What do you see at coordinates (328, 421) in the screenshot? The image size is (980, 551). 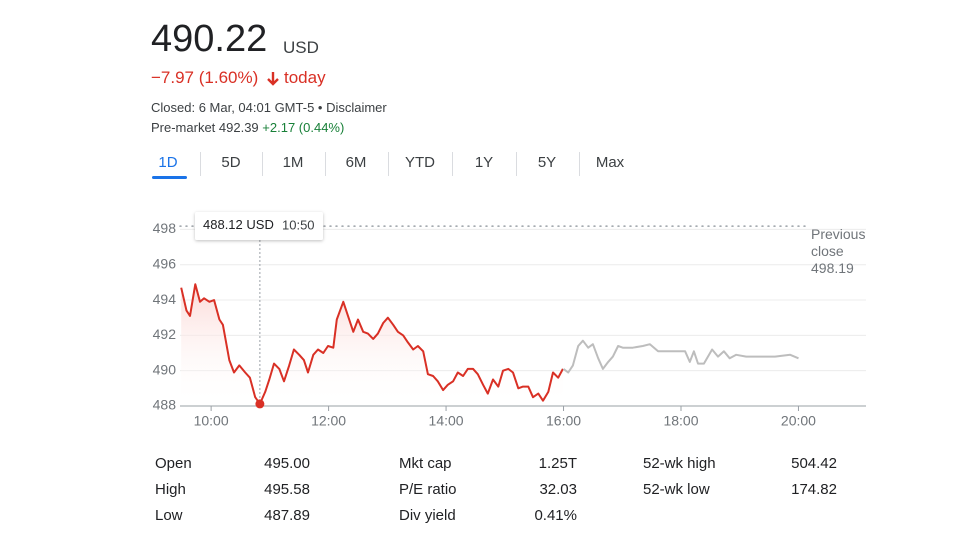 I see `x-tick-label: 12:00` at bounding box center [328, 421].